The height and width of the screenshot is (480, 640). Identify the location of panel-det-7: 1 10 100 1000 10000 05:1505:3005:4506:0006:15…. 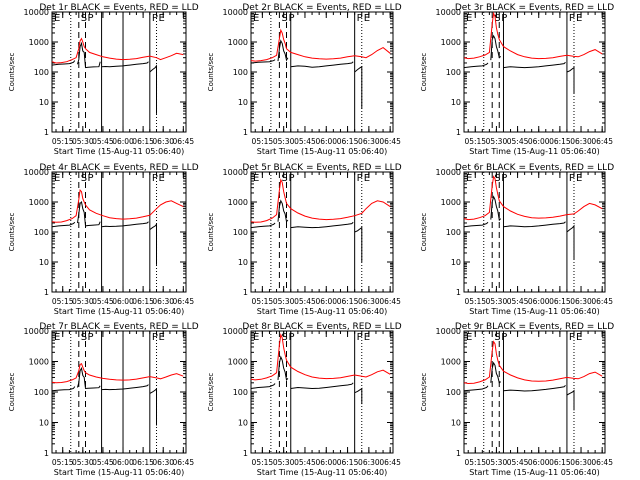
(103, 399).